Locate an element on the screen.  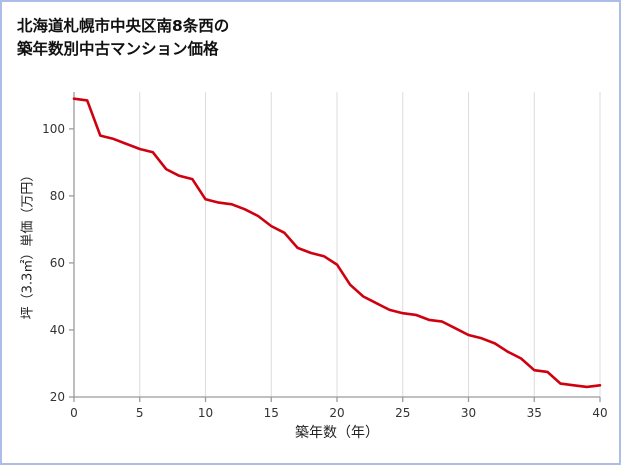
chart-title-line1: 北海道札幌市中央区南8条西の is located at coordinates (123, 26).